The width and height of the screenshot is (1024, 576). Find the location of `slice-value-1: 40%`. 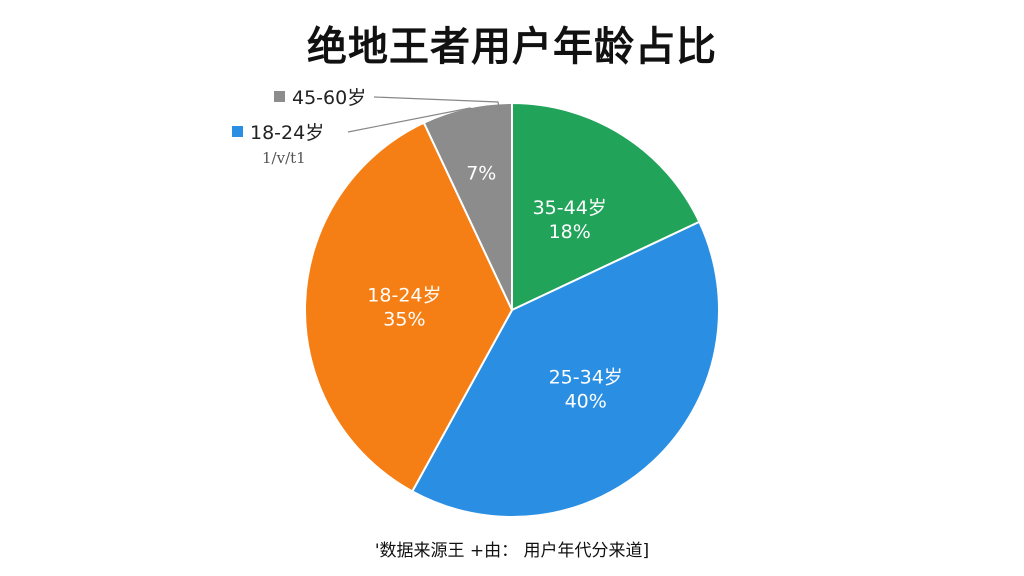

slice-value-1: 40% is located at coordinates (586, 402).